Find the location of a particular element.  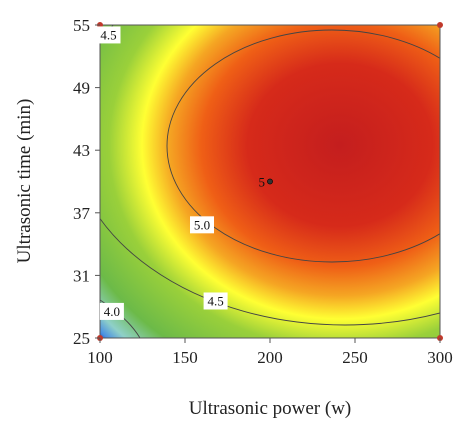

center-point: 5 is located at coordinates (266, 182).